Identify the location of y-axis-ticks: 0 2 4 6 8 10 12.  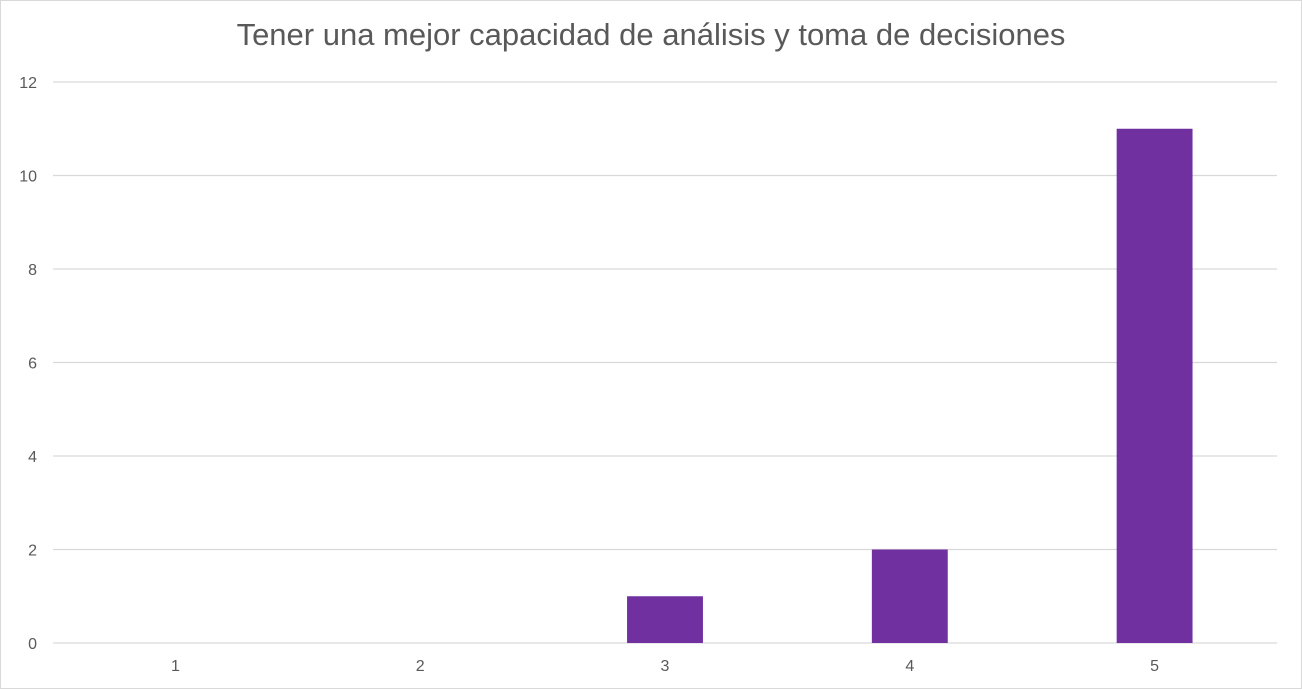
(28, 364).